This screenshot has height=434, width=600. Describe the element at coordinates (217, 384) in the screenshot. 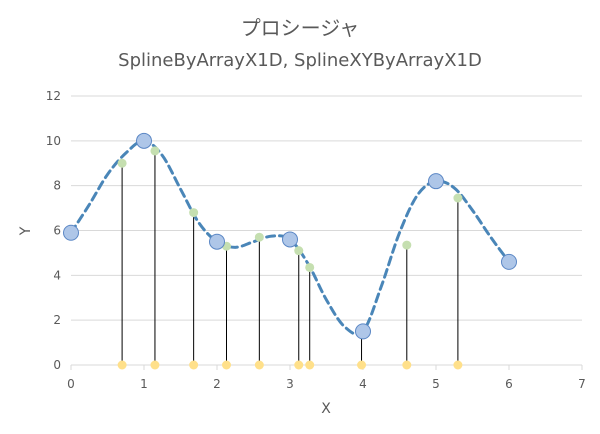

I see `x-tick-label: 2` at that location.